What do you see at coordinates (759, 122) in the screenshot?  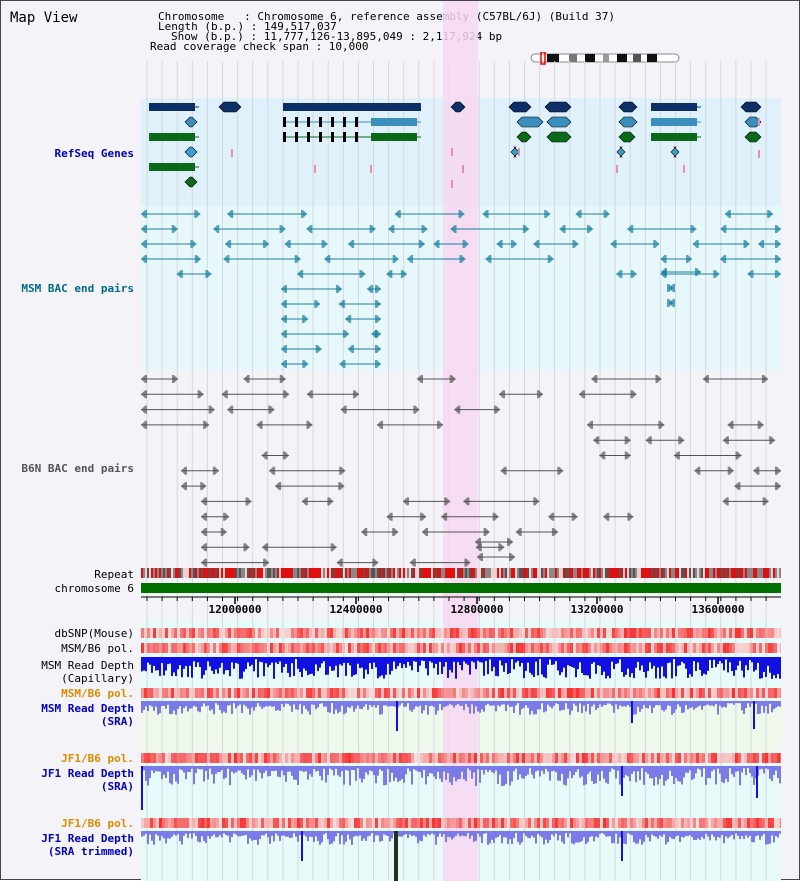 I see `snp-mark` at bounding box center [759, 122].